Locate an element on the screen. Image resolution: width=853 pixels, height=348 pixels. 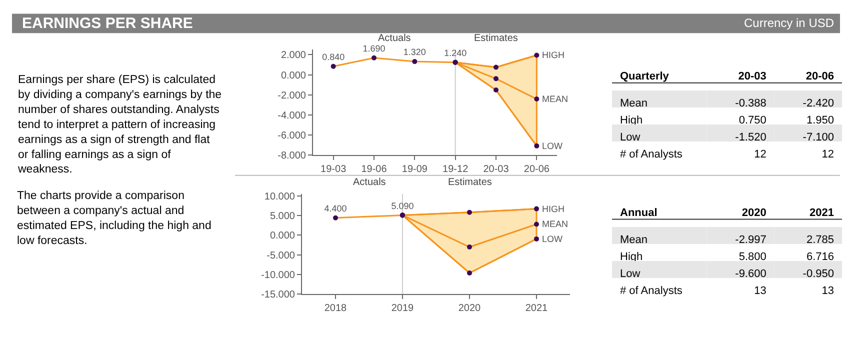
y-tick-label: -8.000 is located at coordinates (292, 156).